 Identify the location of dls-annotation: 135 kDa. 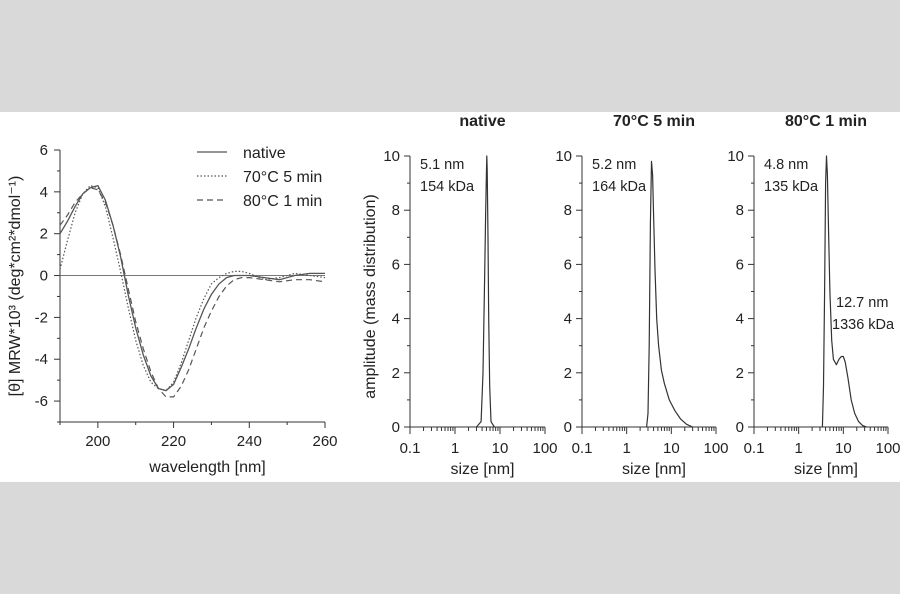
(791, 187).